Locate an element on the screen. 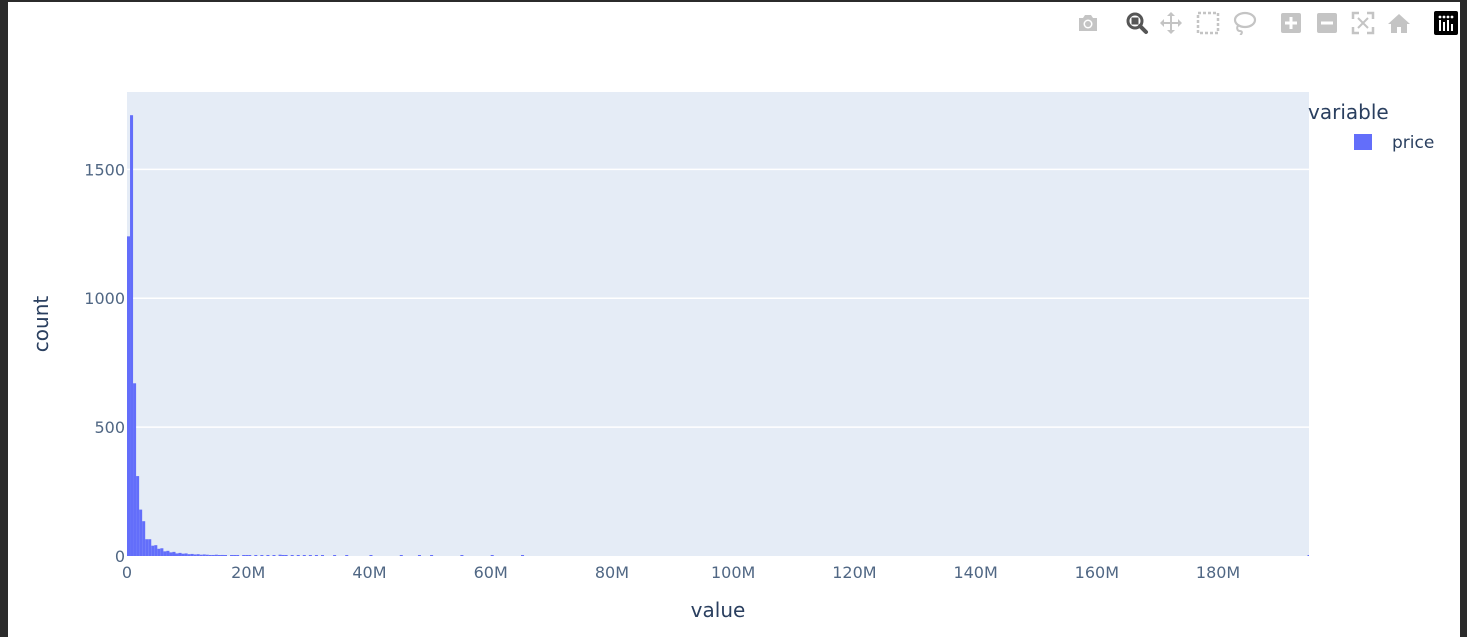  x-tick-label: 20M is located at coordinates (248, 572).